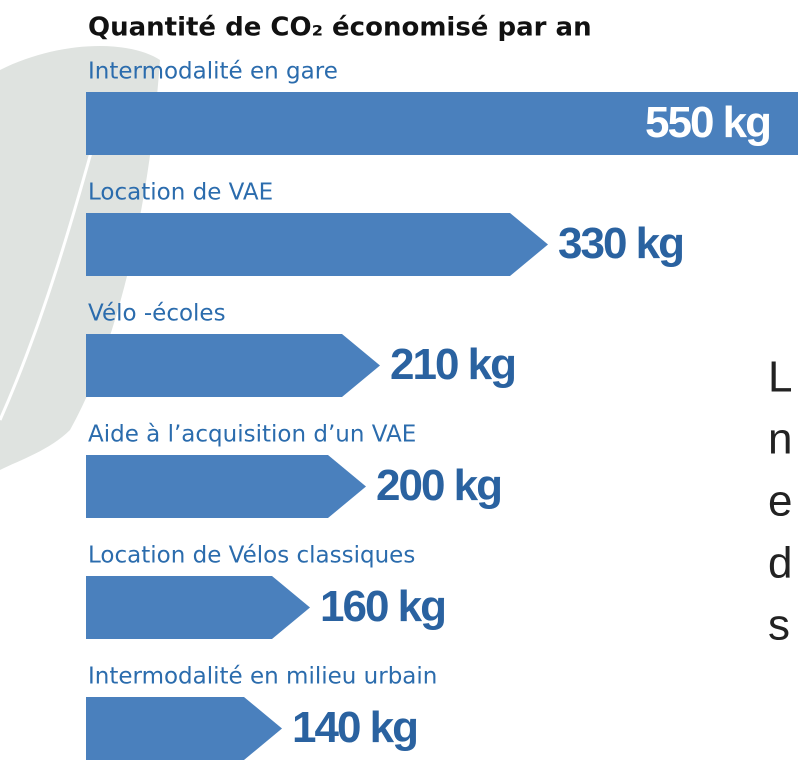  What do you see at coordinates (780, 501) in the screenshot?
I see `side-text: e` at bounding box center [780, 501].